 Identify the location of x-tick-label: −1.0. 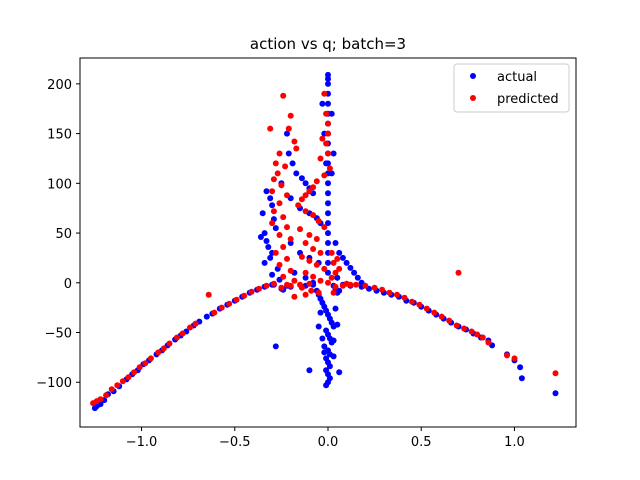
(142, 442).